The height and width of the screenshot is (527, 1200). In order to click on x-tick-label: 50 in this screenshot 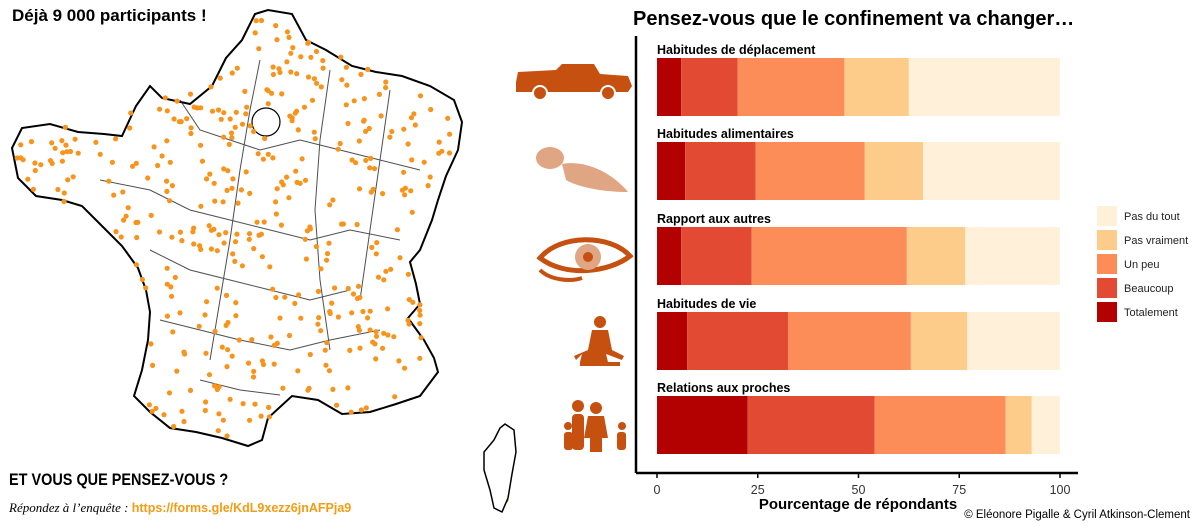, I will do `click(859, 490)`.